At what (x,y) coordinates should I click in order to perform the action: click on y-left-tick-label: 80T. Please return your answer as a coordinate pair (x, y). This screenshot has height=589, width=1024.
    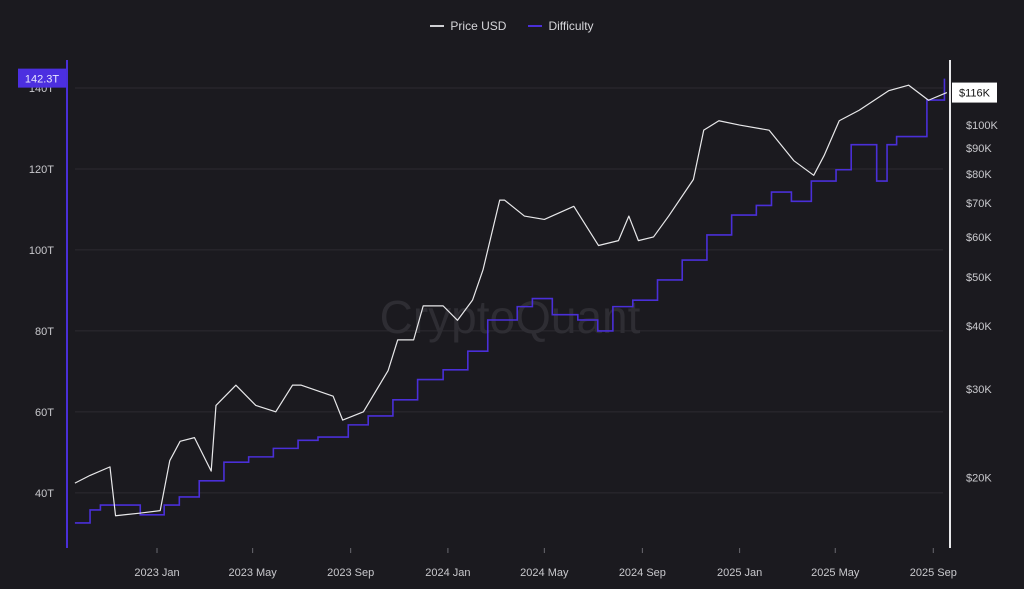
    Looking at the image, I should click on (44, 332).